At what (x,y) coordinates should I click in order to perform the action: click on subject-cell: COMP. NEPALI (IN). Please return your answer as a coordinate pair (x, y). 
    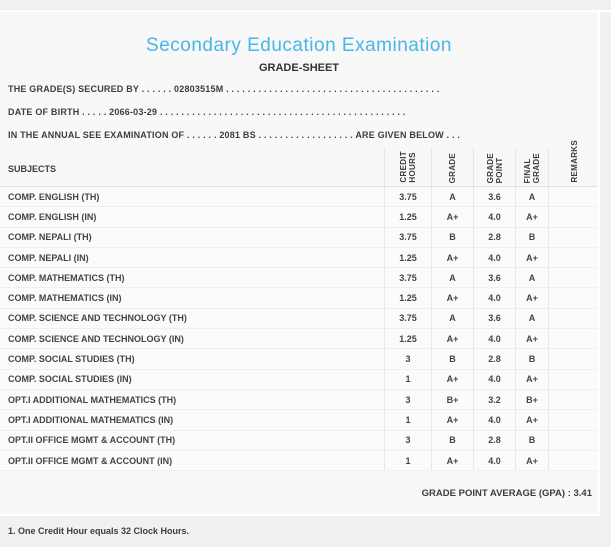
    Looking at the image, I should click on (48, 257).